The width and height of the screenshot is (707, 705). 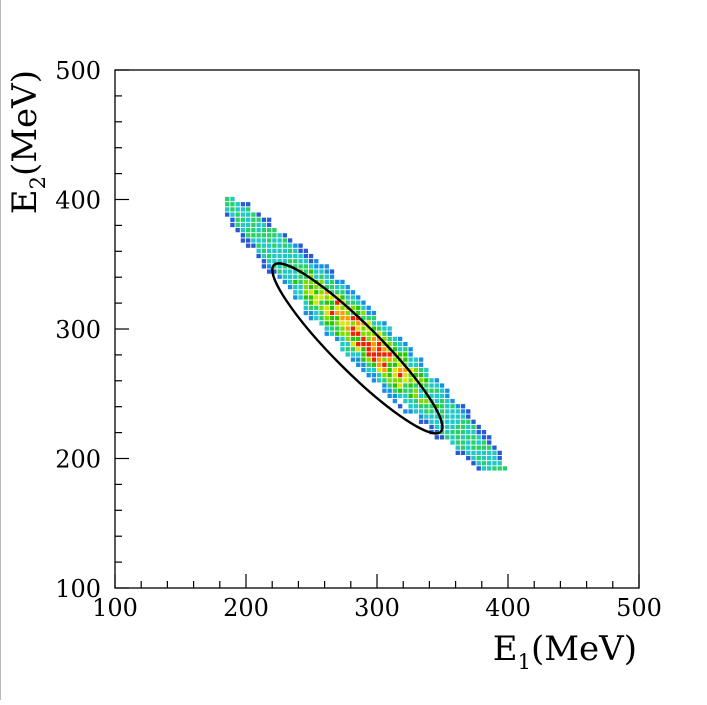 What do you see at coordinates (78, 330) in the screenshot?
I see `y-tick-label: 300` at bounding box center [78, 330].